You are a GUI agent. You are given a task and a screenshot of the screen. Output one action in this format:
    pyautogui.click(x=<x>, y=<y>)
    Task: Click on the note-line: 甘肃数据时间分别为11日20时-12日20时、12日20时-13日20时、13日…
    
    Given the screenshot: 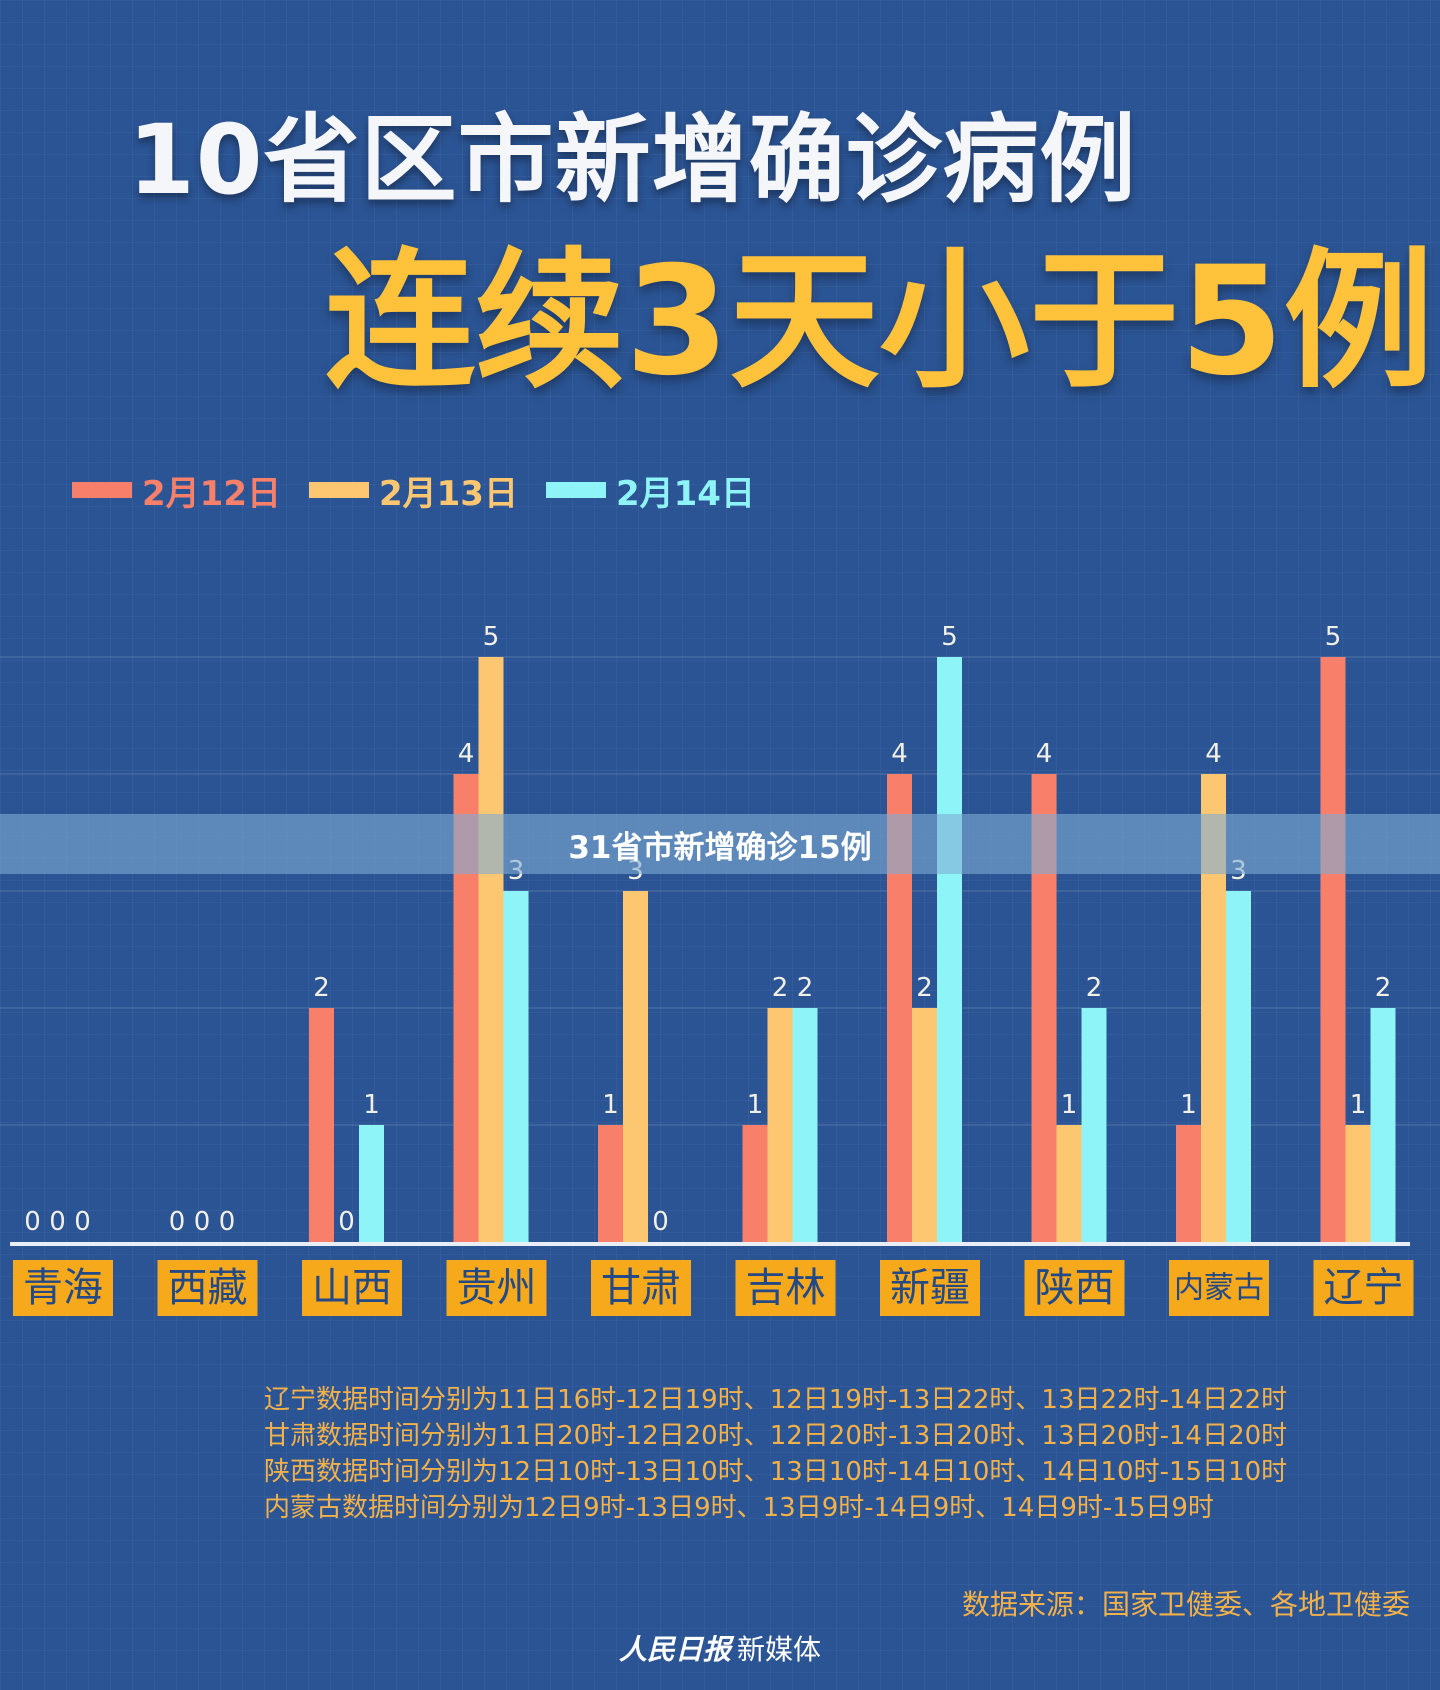 What is the action you would take?
    pyautogui.click(x=776, y=1436)
    